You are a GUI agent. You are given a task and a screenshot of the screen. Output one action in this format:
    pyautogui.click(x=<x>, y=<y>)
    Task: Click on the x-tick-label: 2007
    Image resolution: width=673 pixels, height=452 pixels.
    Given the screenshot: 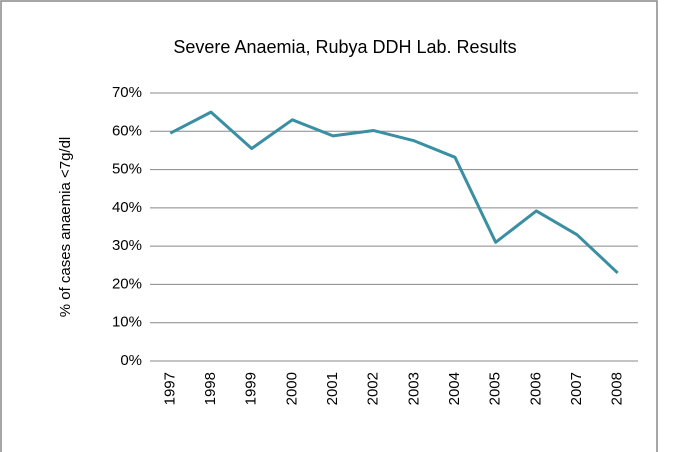 What is the action you would take?
    pyautogui.click(x=576, y=388)
    